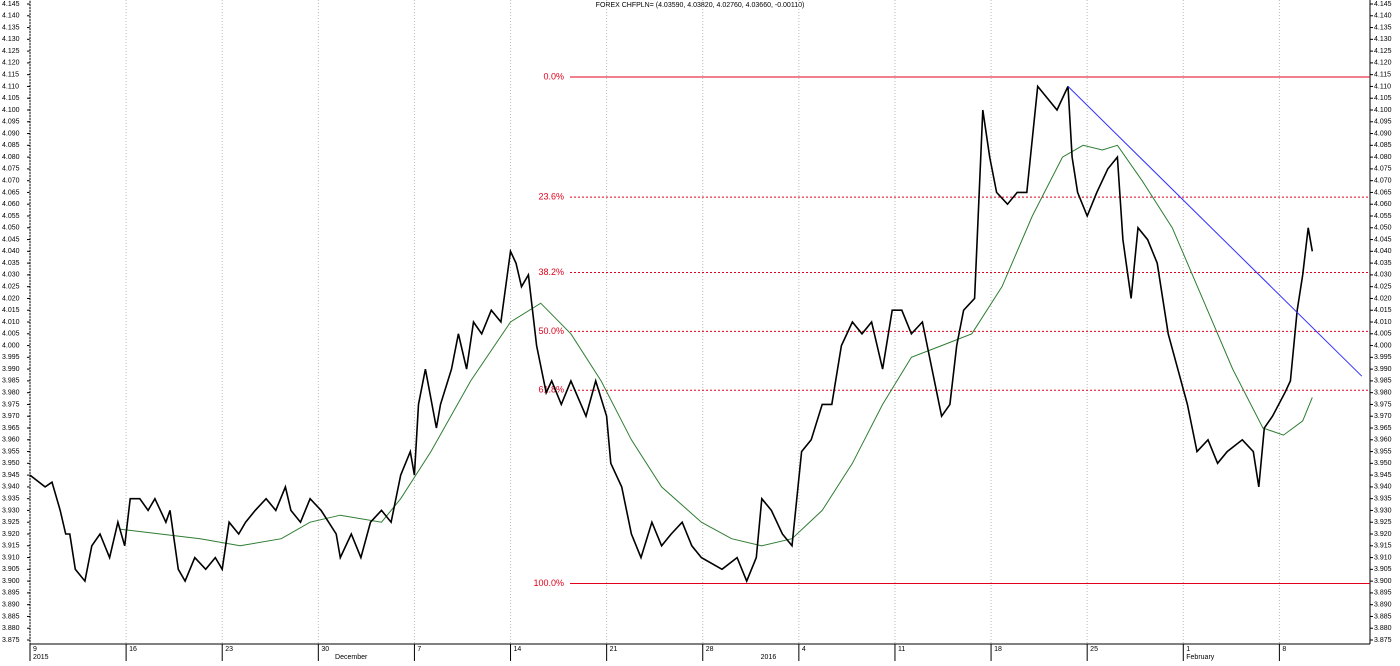 The height and width of the screenshot is (666, 1400). Describe the element at coordinates (1383, 157) in the screenshot. I see `y-tick-label-right: 4.080` at that location.